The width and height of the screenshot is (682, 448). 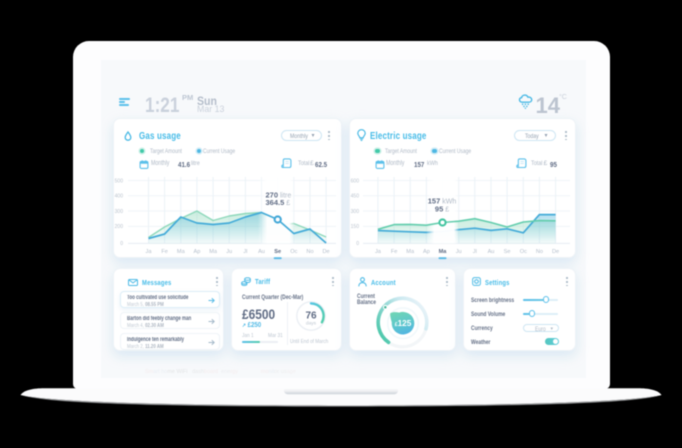 I want to click on svg-text: 157 kWh, so click(x=441, y=201).